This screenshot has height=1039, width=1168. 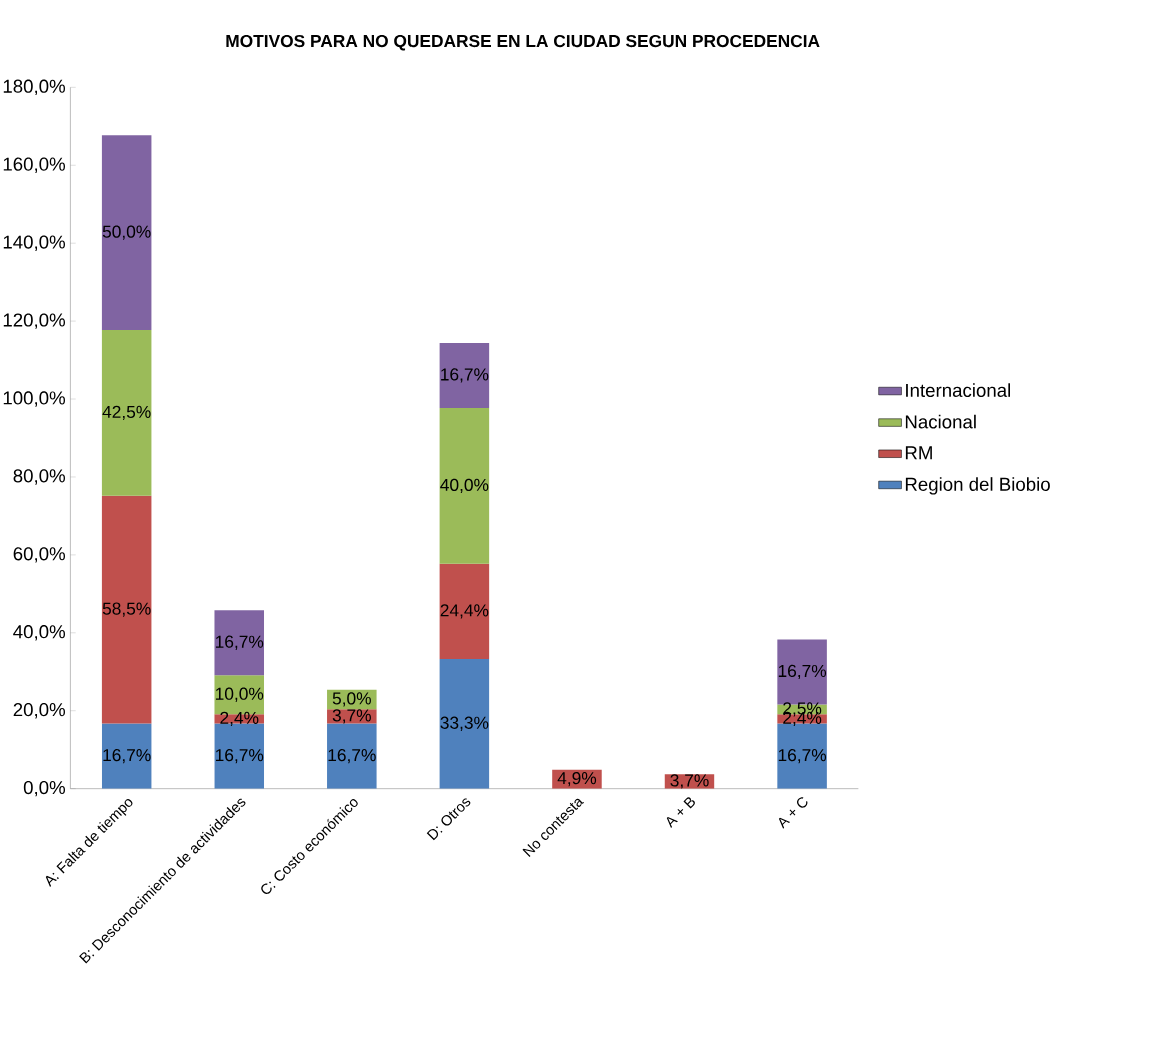 I want to click on data-label: 5,0%, so click(x=351, y=699).